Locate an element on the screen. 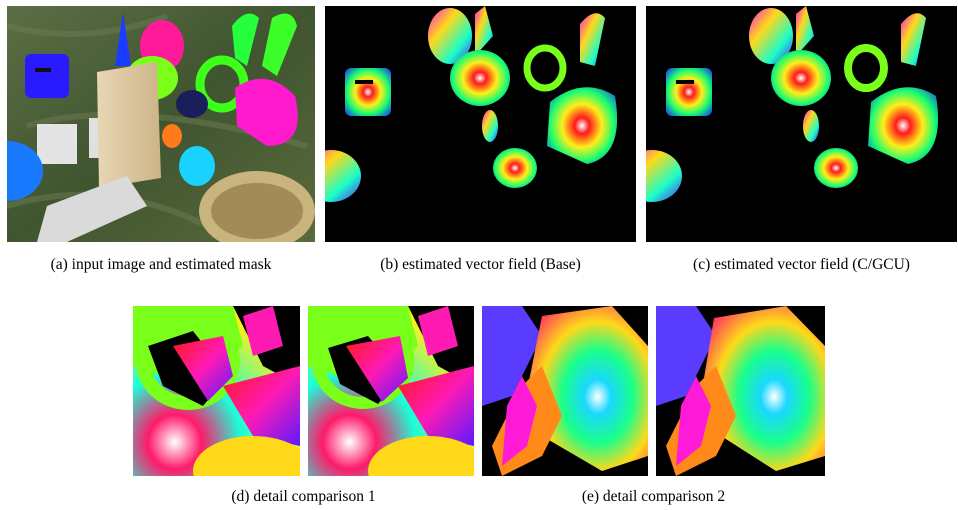 This screenshot has width=958, height=510. panel-d-detail-left is located at coordinates (216, 391).